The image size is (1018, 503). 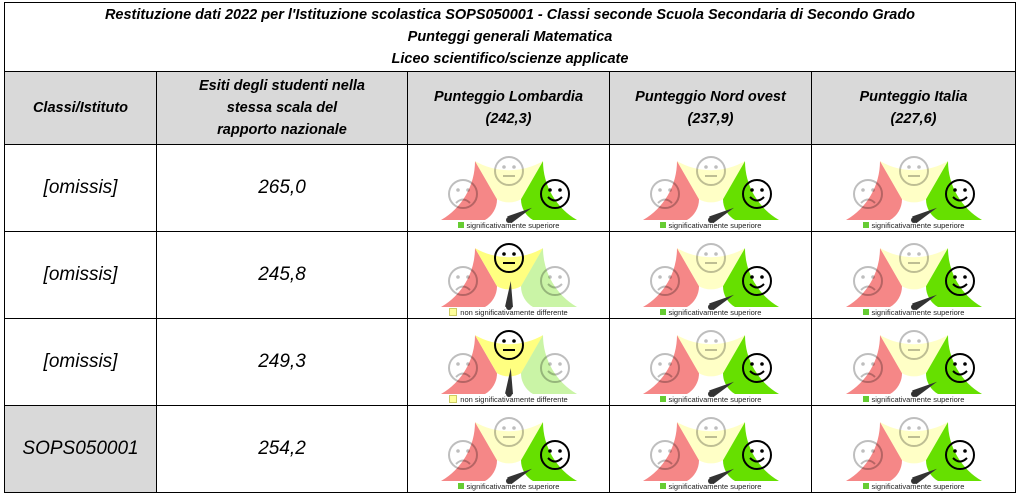 What do you see at coordinates (913, 108) in the screenshot?
I see `header-italia: Punteggio Italia (227,6)` at bounding box center [913, 108].